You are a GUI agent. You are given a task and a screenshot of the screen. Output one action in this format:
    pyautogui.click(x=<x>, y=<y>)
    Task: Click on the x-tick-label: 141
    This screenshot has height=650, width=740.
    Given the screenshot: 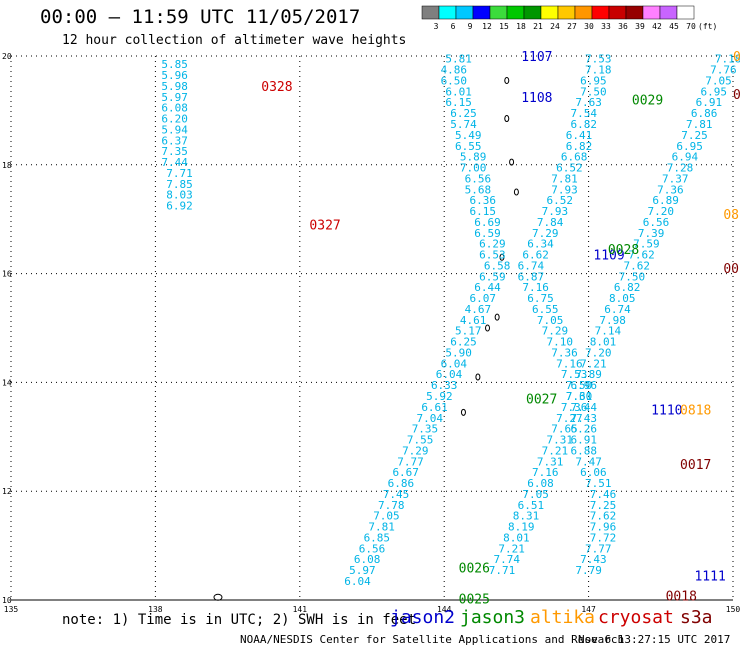 What is the action you would take?
    pyautogui.click(x=300, y=609)
    